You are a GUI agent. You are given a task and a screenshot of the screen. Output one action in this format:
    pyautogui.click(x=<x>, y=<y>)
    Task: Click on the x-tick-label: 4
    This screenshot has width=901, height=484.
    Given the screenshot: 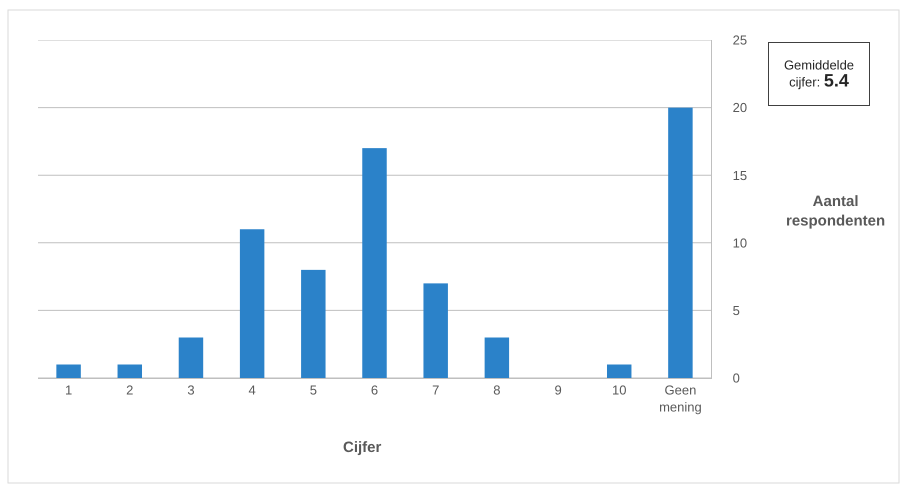 What is the action you would take?
    pyautogui.click(x=252, y=390)
    